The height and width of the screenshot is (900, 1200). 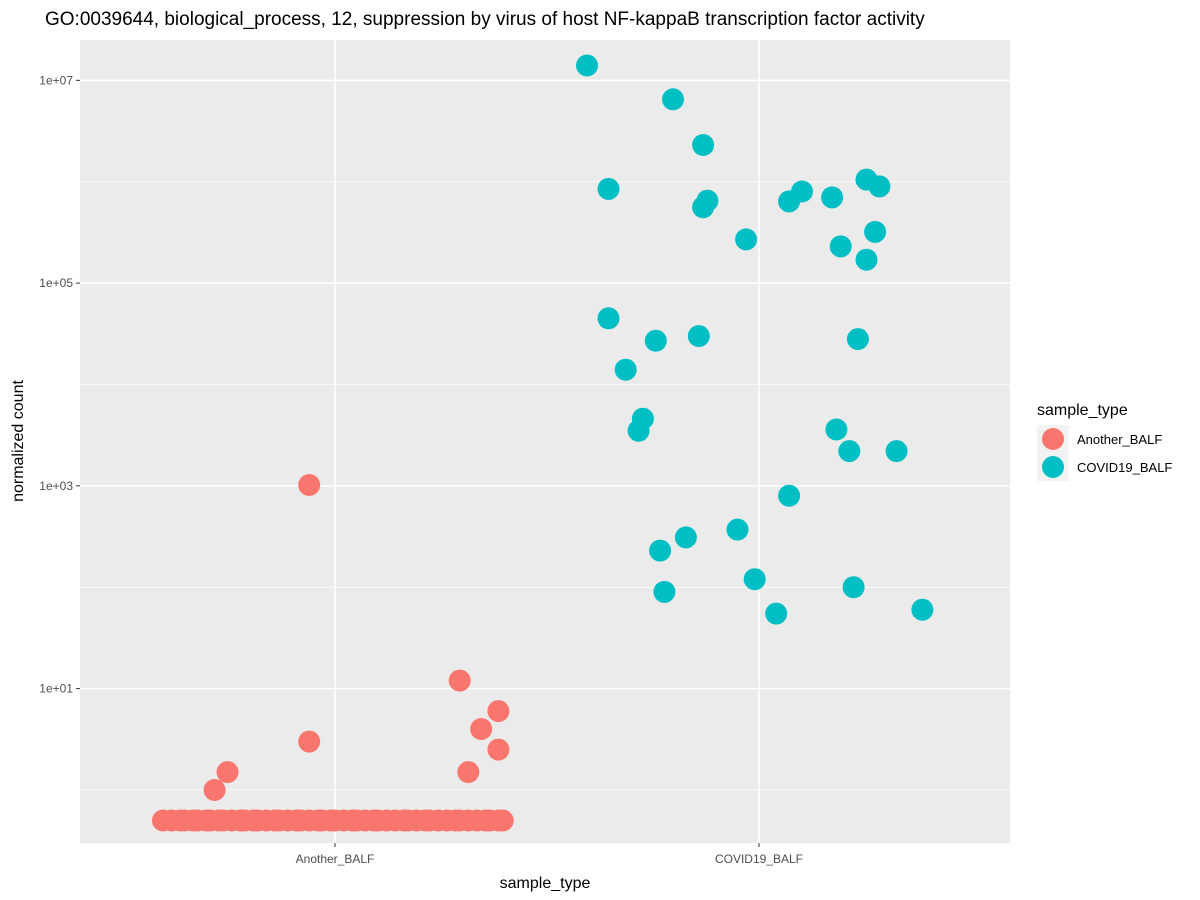 What do you see at coordinates (545, 883) in the screenshot?
I see `x-axis-title: sample_type` at bounding box center [545, 883].